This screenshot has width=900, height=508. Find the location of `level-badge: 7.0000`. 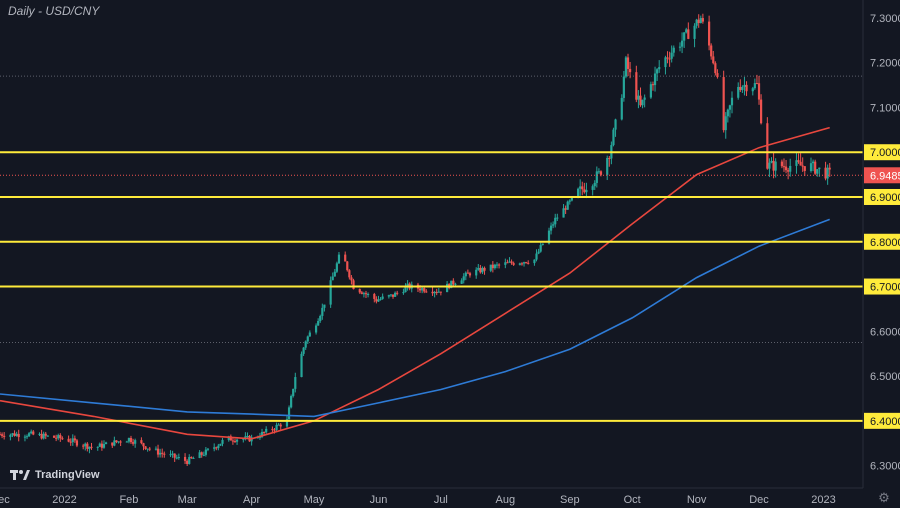

level-badge: 7.0000 is located at coordinates (882, 152).